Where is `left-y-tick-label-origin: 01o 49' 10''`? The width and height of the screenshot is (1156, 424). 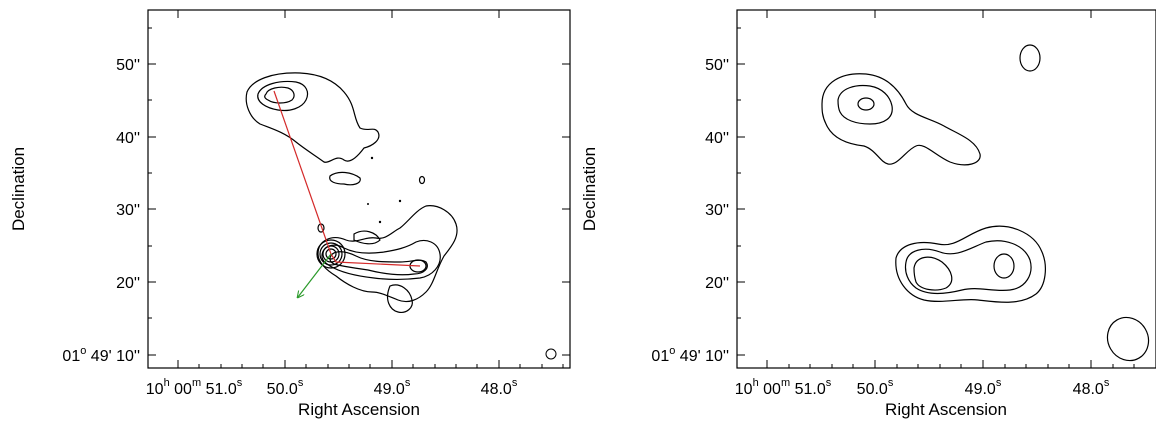 left-y-tick-label-origin: 01o 49' 10'' is located at coordinates (101, 355).